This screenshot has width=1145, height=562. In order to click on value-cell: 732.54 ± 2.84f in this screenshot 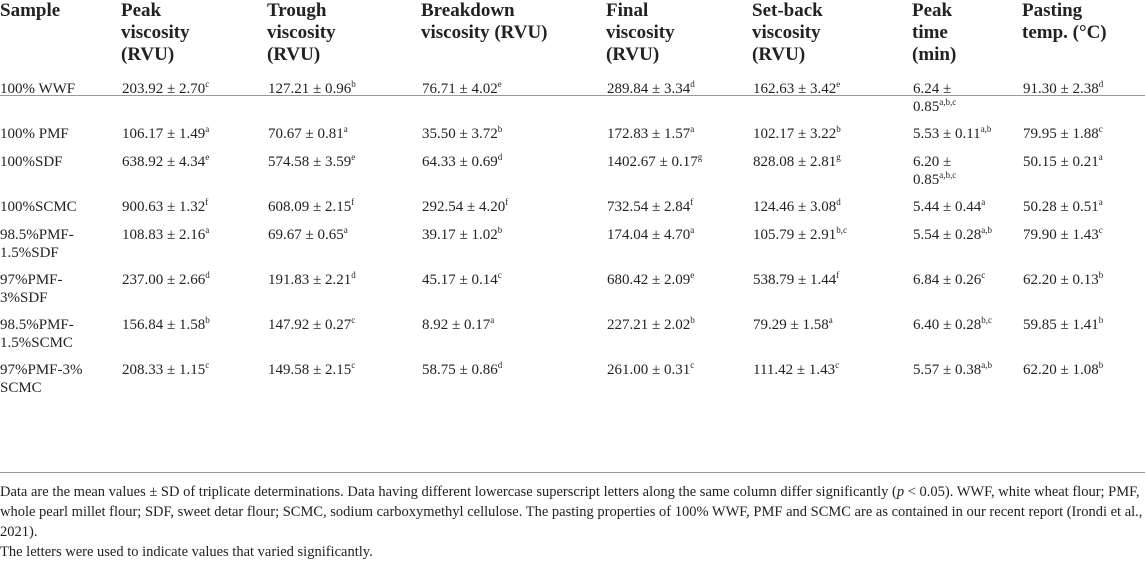, I will do `click(679, 204)`.